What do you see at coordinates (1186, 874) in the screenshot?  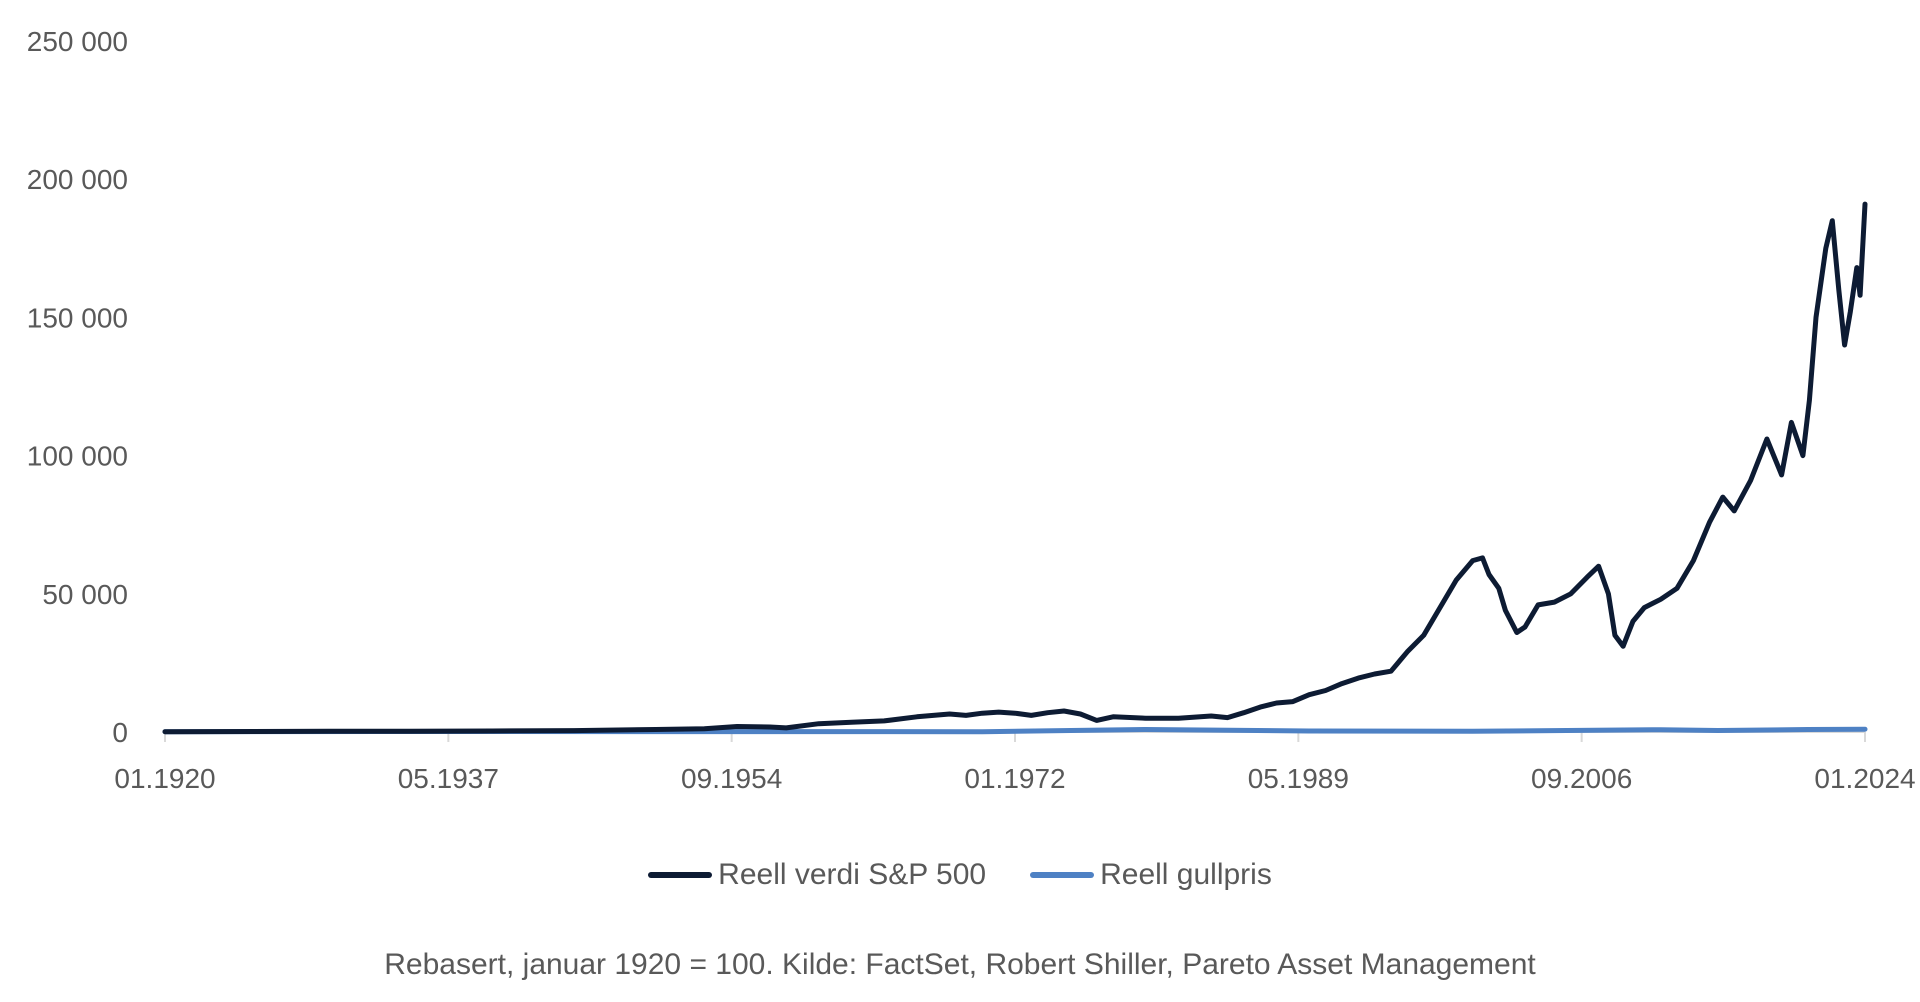 I see `legend-label-gold: Reell gullpris` at bounding box center [1186, 874].